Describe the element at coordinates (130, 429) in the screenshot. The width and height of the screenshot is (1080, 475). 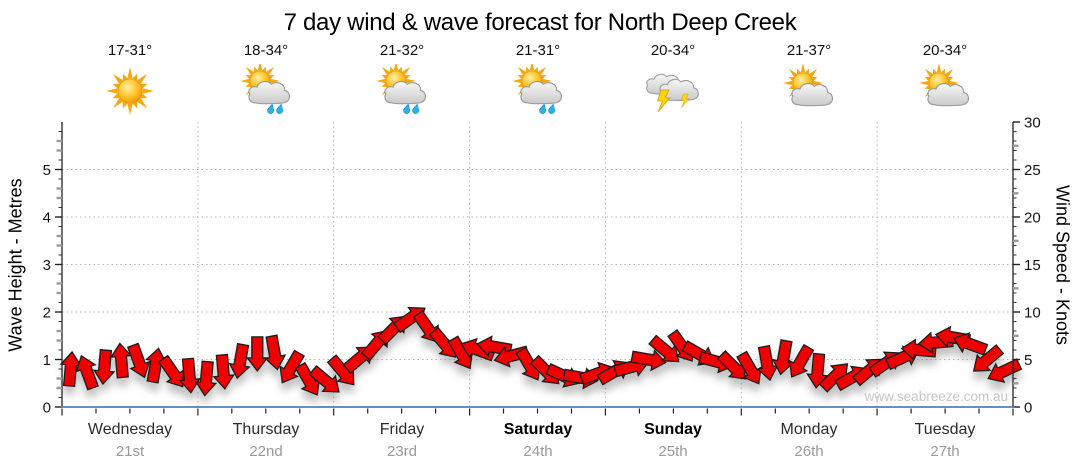
I see `day-label: Wednesday` at that location.